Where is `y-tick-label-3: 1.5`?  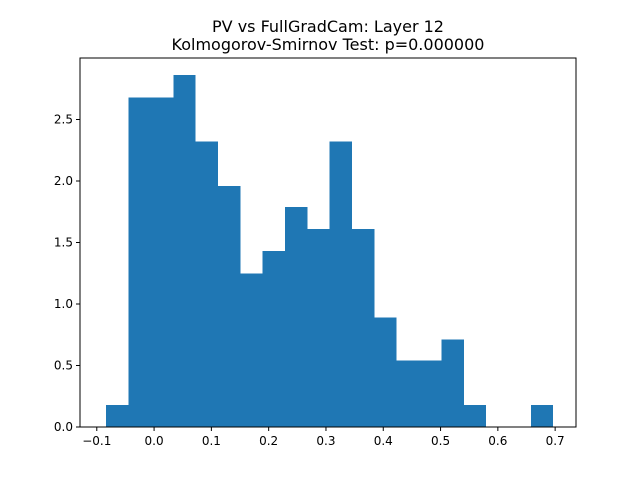 y-tick-label-3: 1.5 is located at coordinates (63, 243).